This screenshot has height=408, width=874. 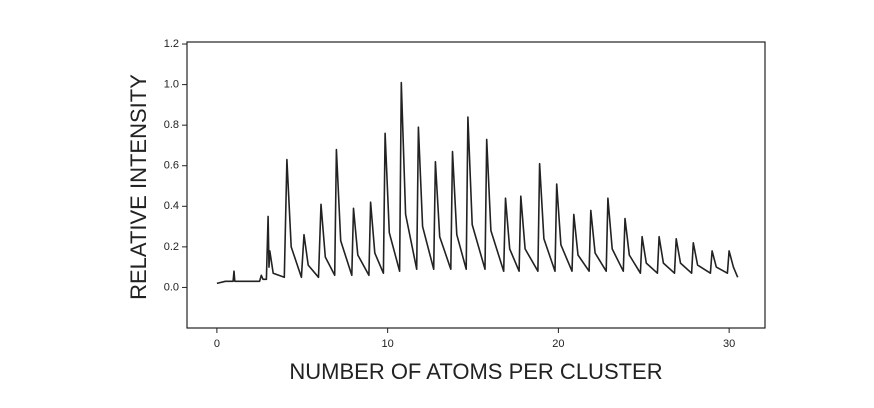 I want to click on x-tick-label: 0, so click(x=217, y=344).